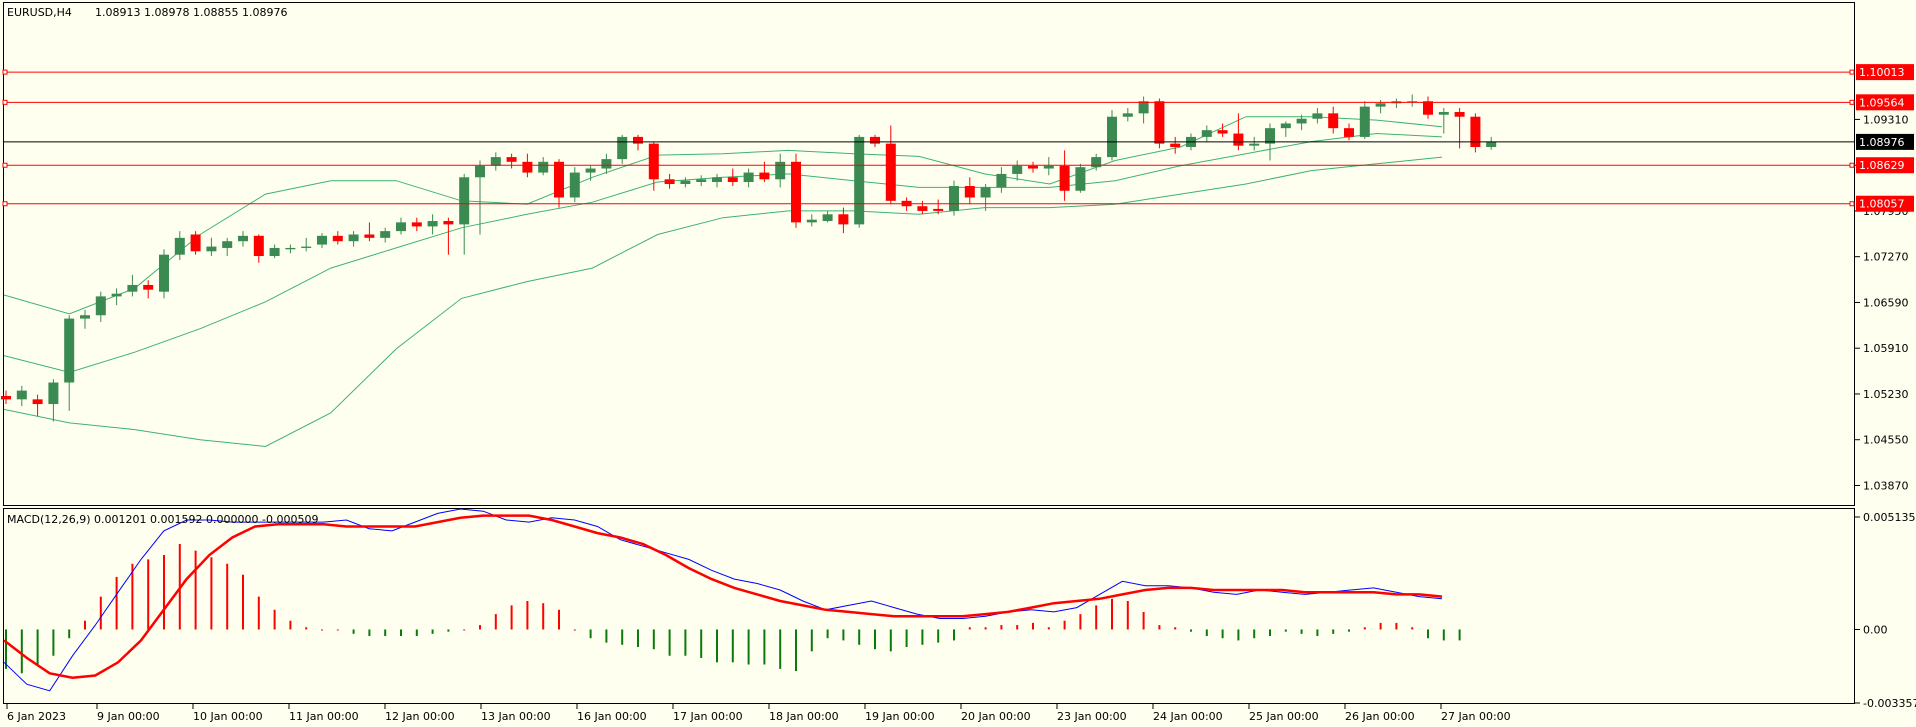 This screenshot has height=727, width=1916. I want to click on time-tick-label: 25 Jan 00:00, so click(1284, 716).